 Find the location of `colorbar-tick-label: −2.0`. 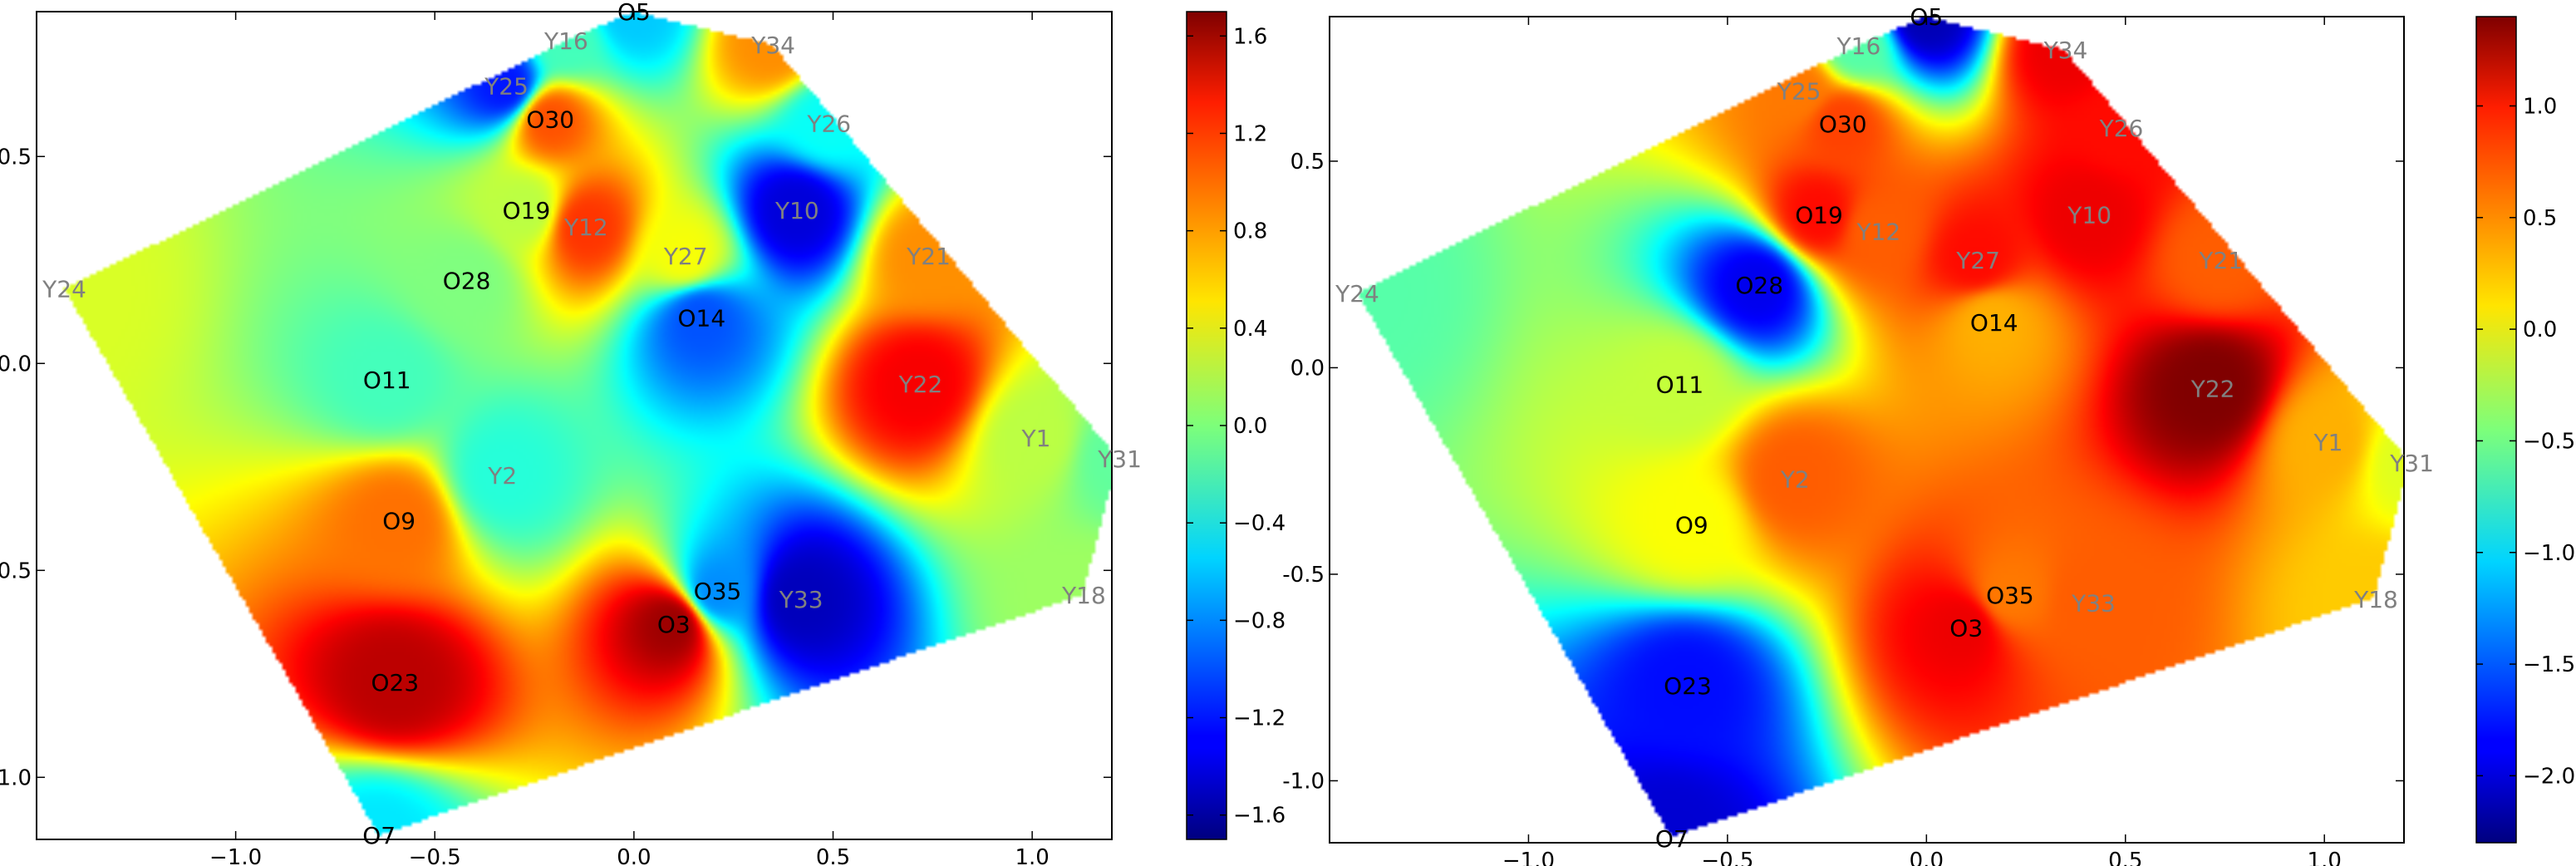

colorbar-tick-label: −2.0 is located at coordinates (2549, 776).